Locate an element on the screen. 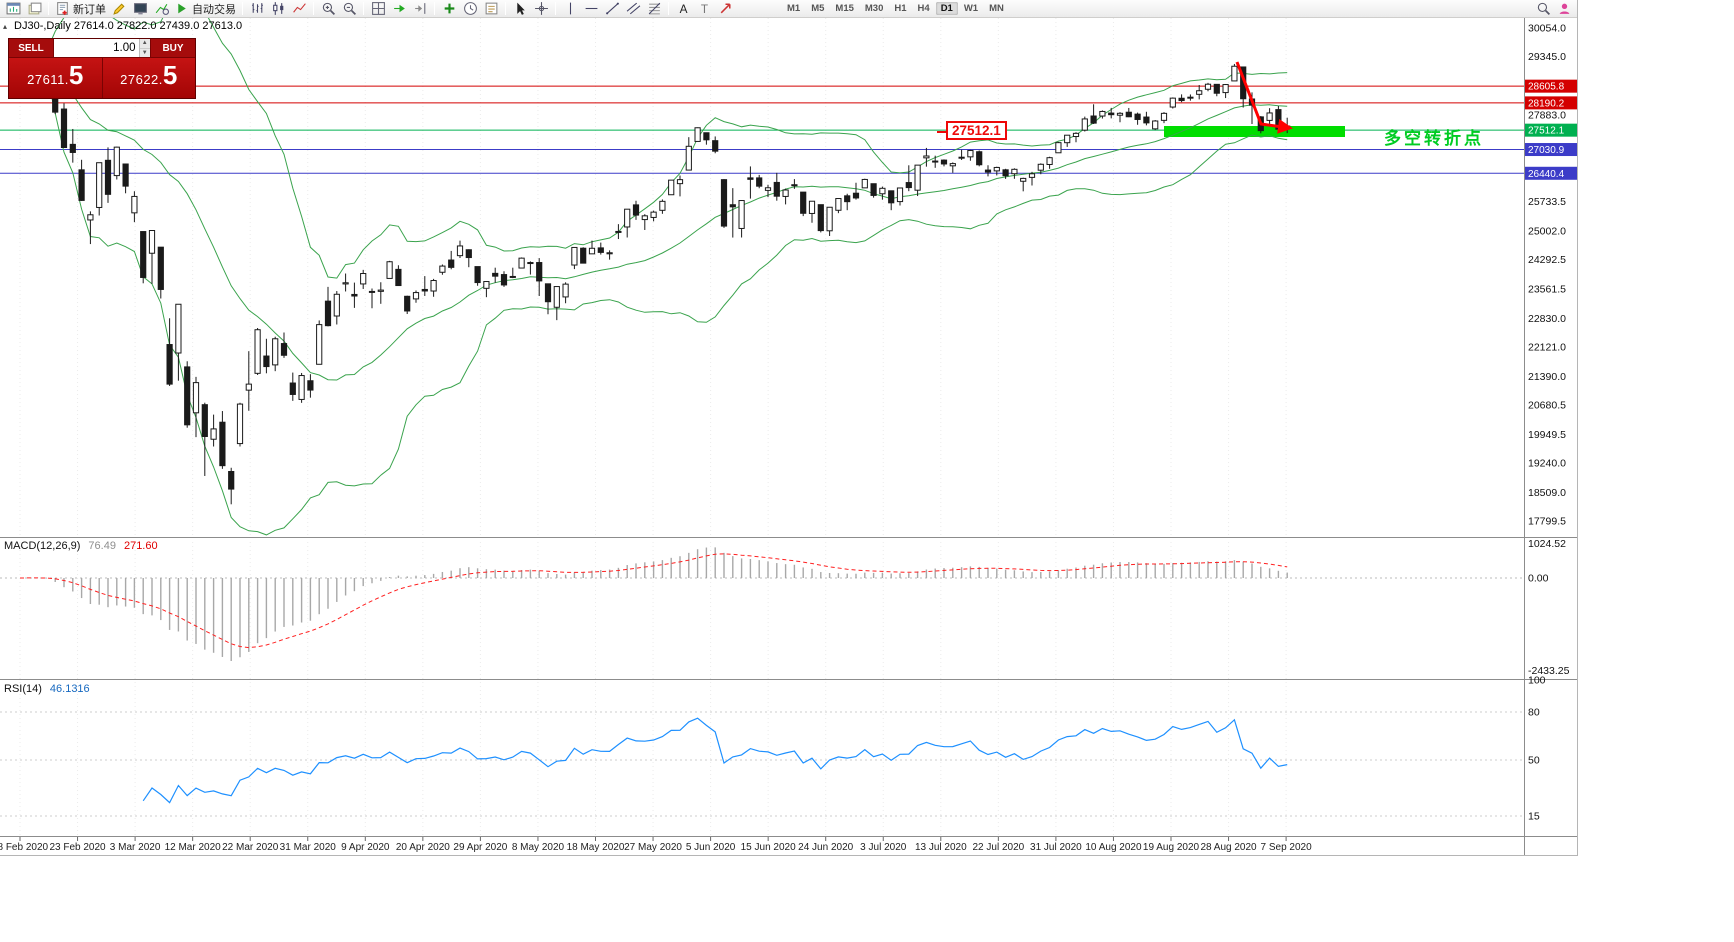  timeframe-button-D1: D1 is located at coordinates (946, 8).